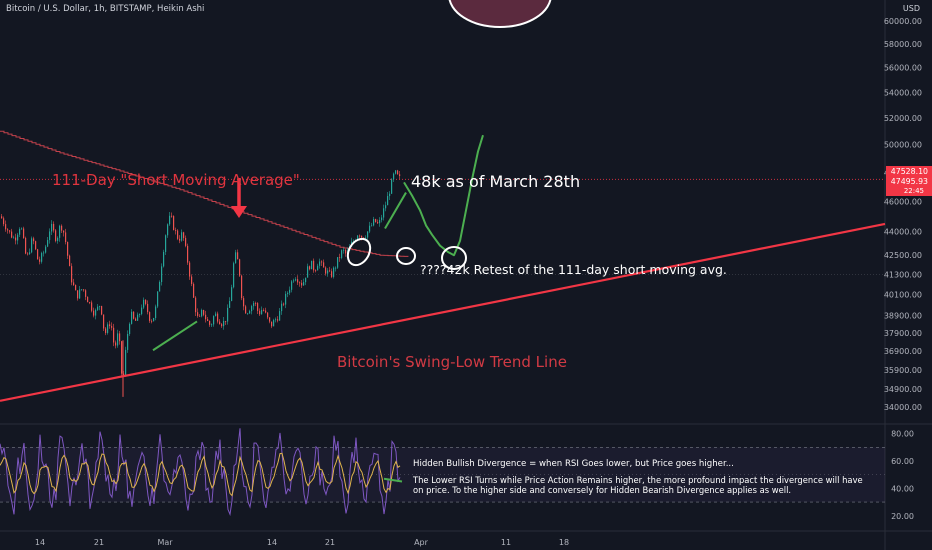 The image size is (932, 550). What do you see at coordinates (902, 475) in the screenshot?
I see `rsi-axis: 80.00 60.00 40.00 20.00` at bounding box center [902, 475].